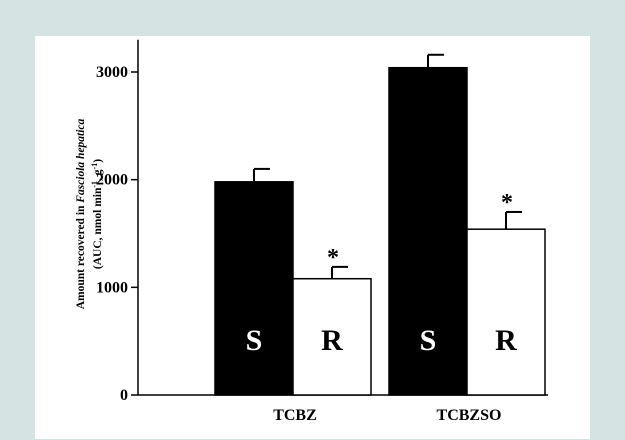 The width and height of the screenshot is (625, 440). Describe the element at coordinates (81, 213) in the screenshot. I see `y-axis-label-line1: Amount recovered in Fasciola hepatica` at that location.